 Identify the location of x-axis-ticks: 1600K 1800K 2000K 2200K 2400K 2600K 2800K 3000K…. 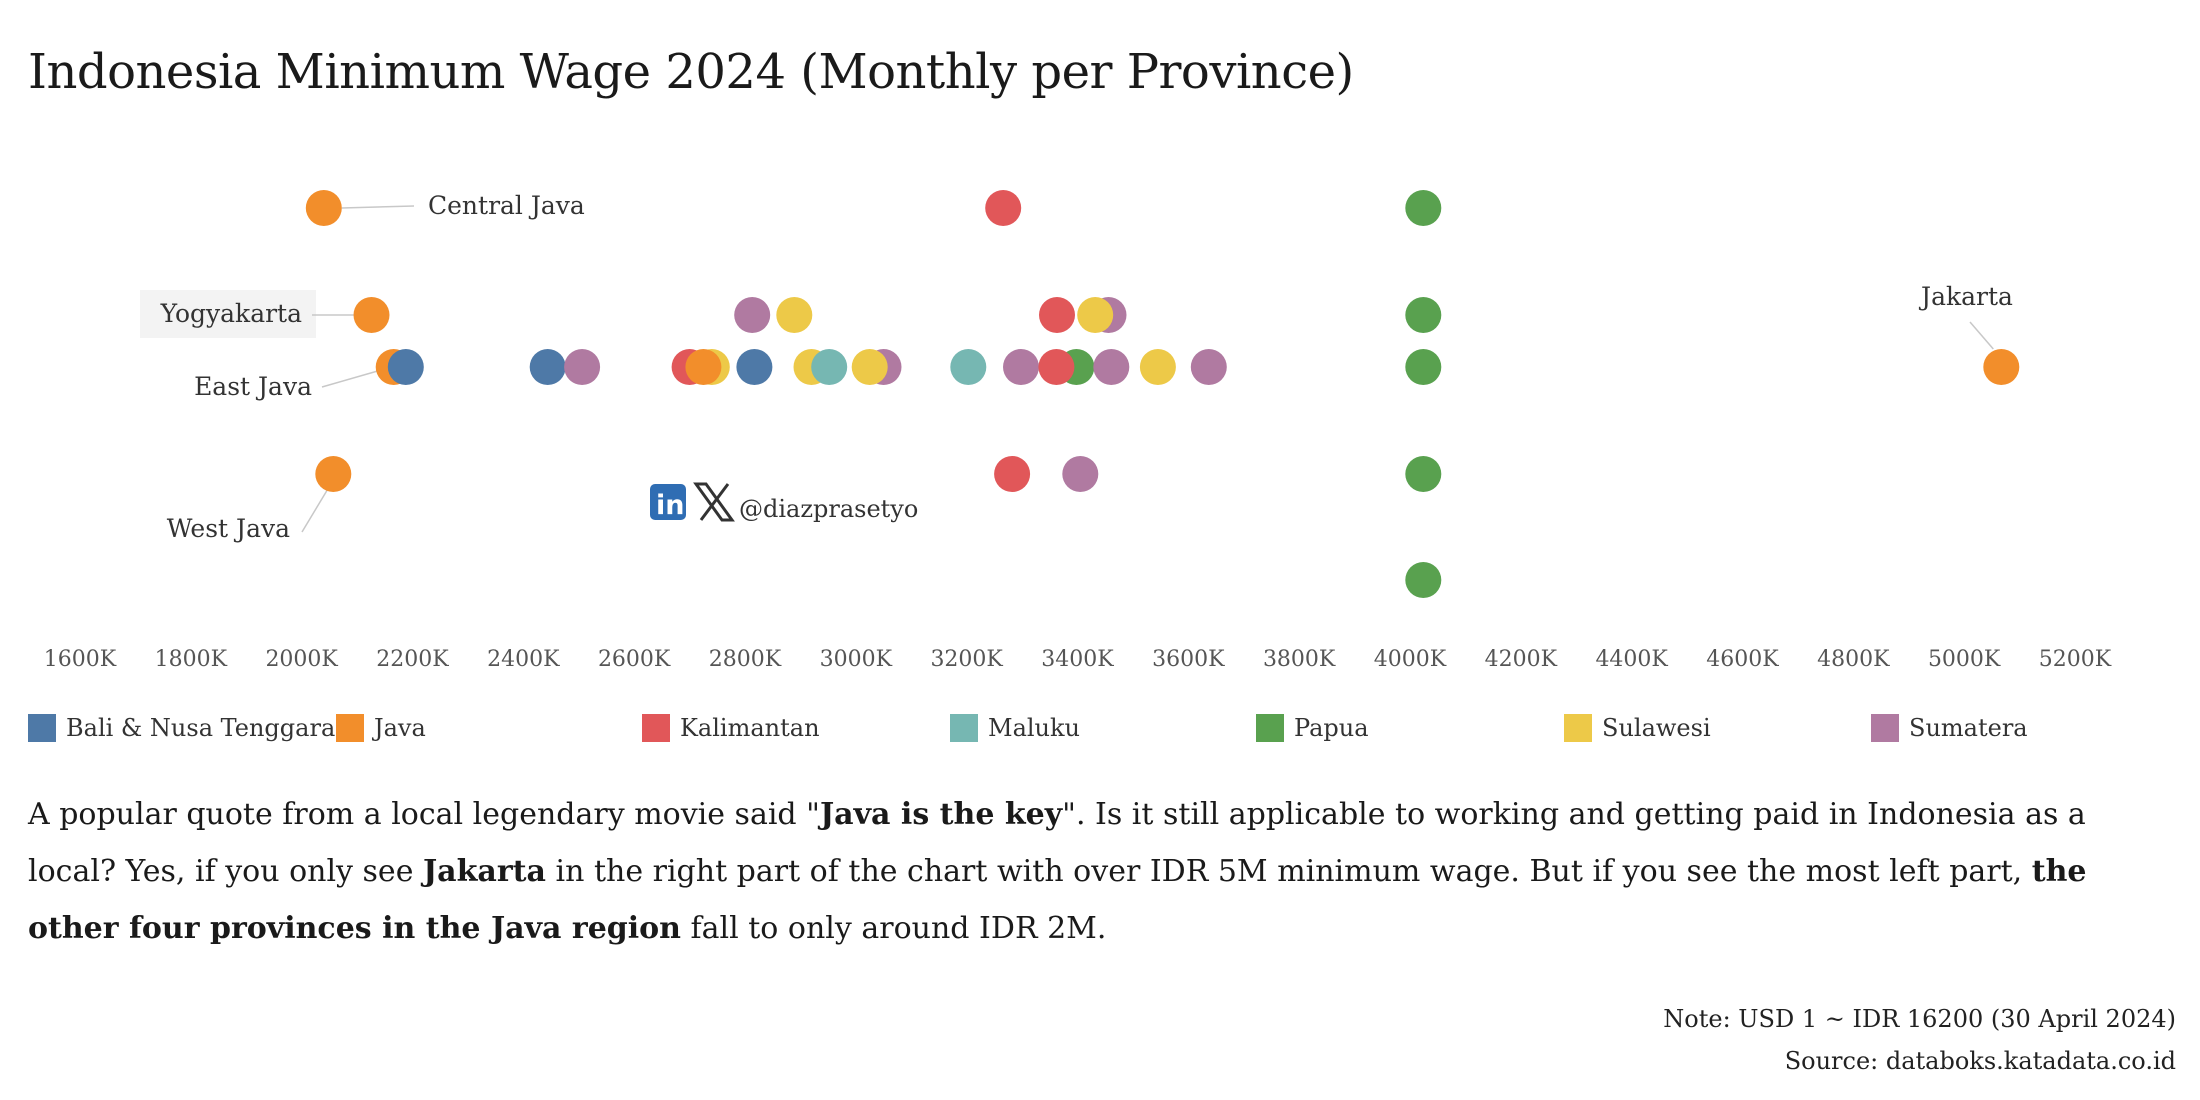
(1078, 659).